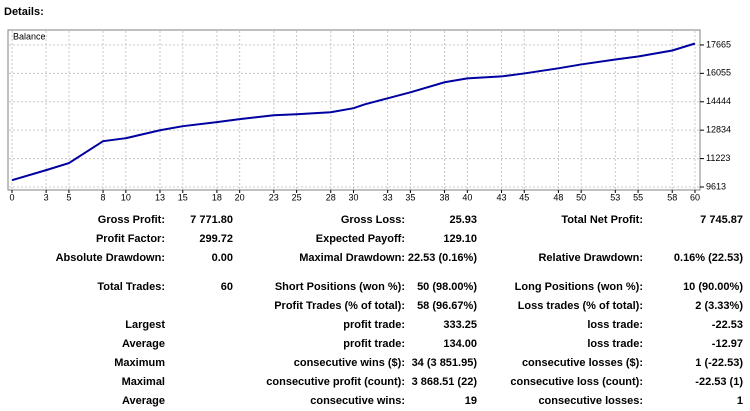 The height and width of the screenshot is (411, 750). What do you see at coordinates (46, 197) in the screenshot?
I see `x-tick-label: 3` at bounding box center [46, 197].